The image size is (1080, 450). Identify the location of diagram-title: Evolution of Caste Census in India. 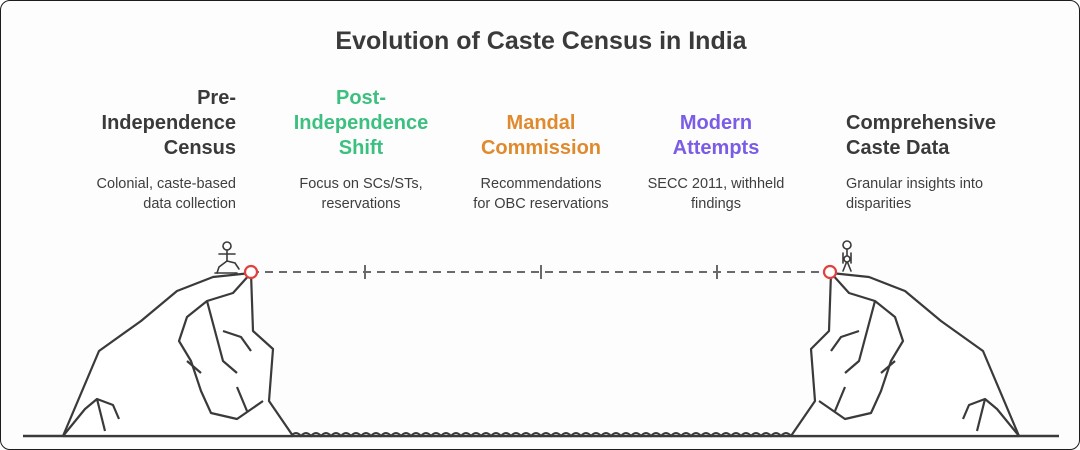
(541, 41).